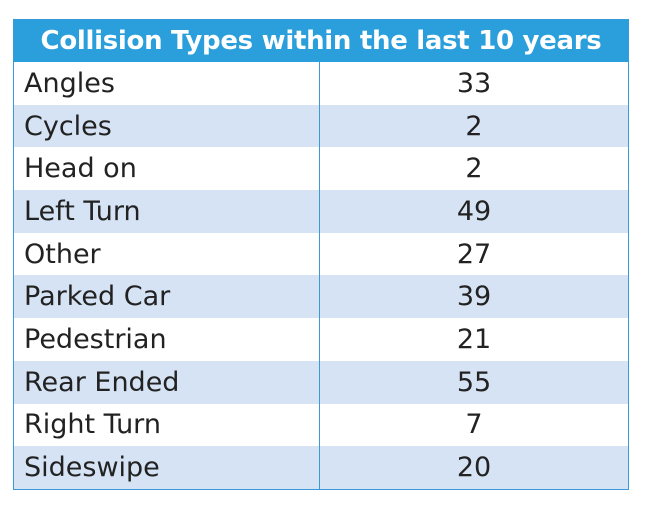  What do you see at coordinates (474, 83) in the screenshot?
I see `collision-count: 33` at bounding box center [474, 83].